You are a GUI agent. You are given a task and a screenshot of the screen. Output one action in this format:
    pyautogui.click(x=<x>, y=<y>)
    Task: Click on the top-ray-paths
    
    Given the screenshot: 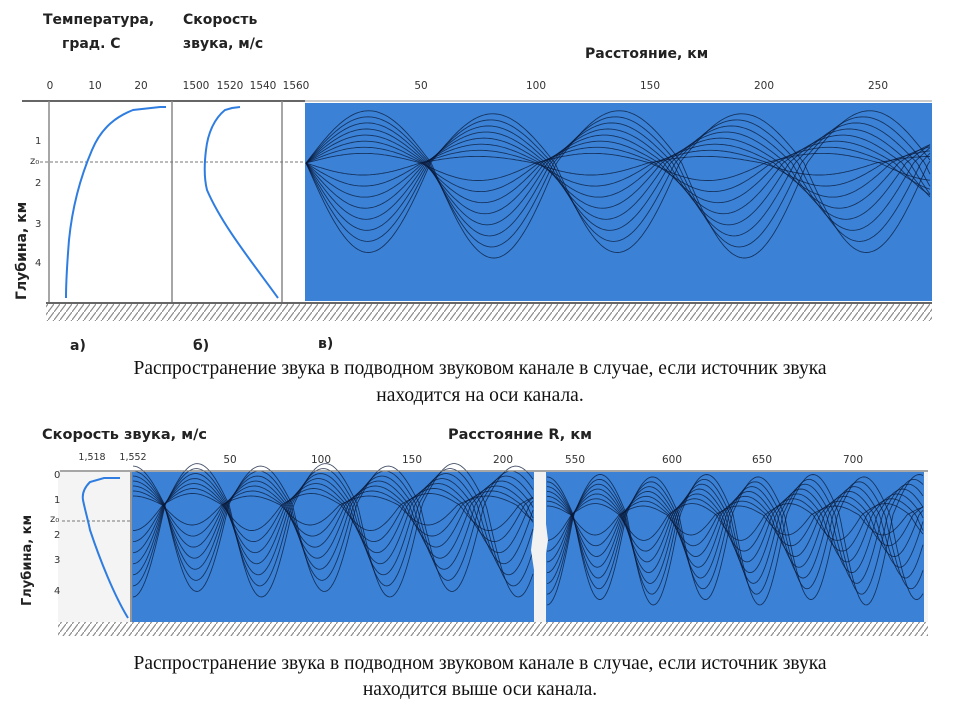 What is the action you would take?
    pyautogui.click(x=618, y=184)
    